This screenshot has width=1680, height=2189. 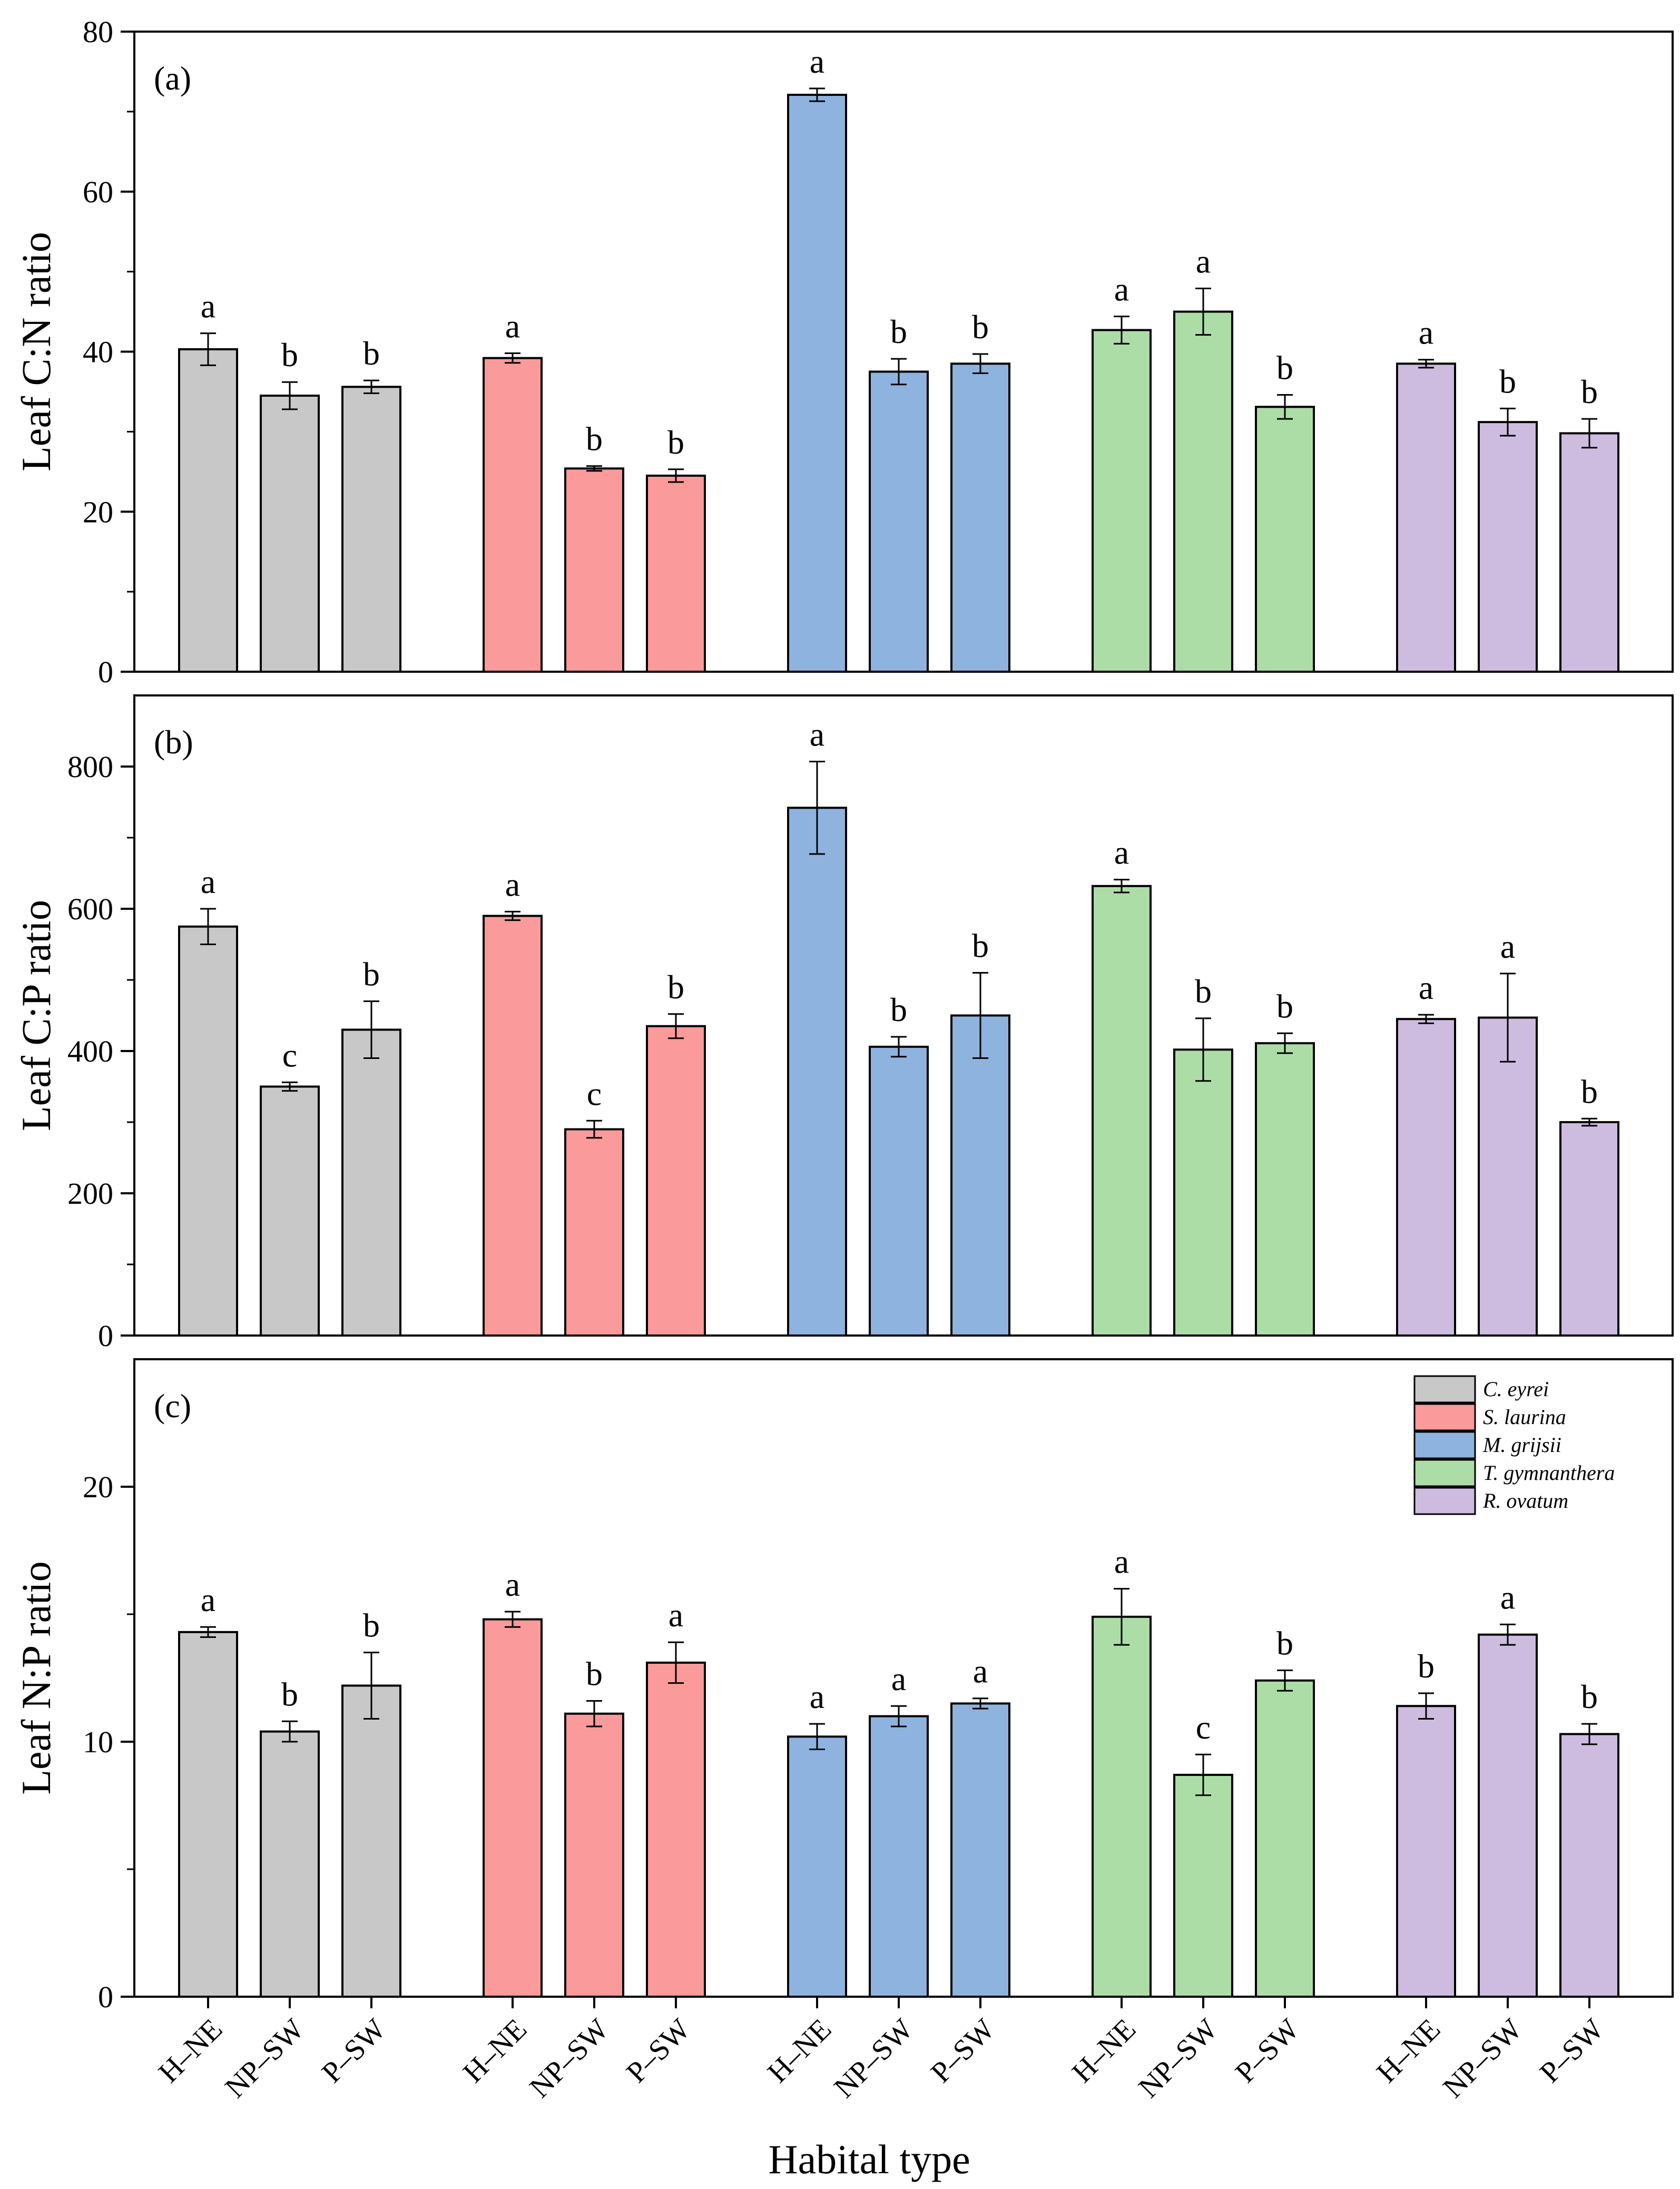 What do you see at coordinates (98, 352) in the screenshot?
I see `y-tick-label: 40` at bounding box center [98, 352].